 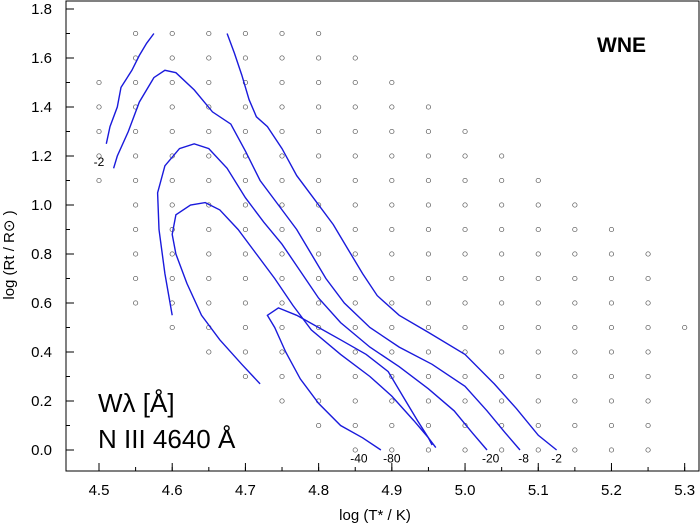 I want to click on contour-line--80, so click(x=351, y=379).